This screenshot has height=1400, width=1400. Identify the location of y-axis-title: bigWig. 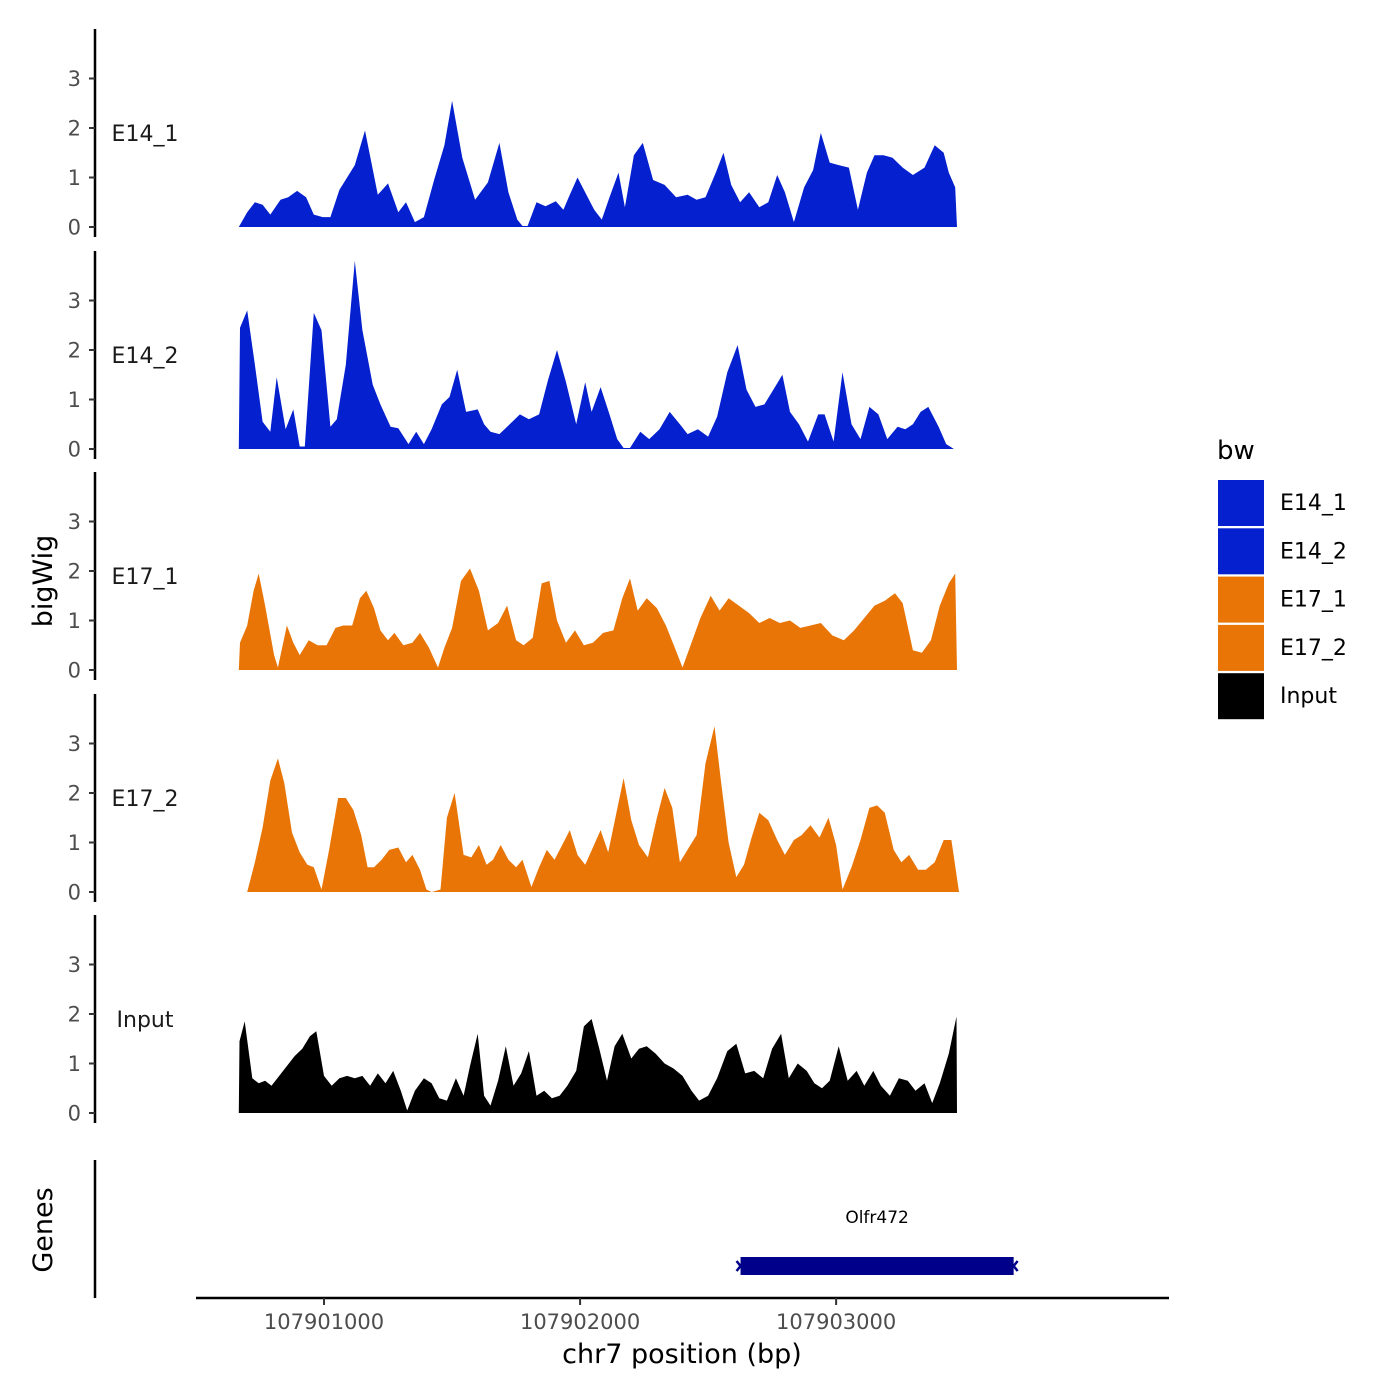
(43, 581).